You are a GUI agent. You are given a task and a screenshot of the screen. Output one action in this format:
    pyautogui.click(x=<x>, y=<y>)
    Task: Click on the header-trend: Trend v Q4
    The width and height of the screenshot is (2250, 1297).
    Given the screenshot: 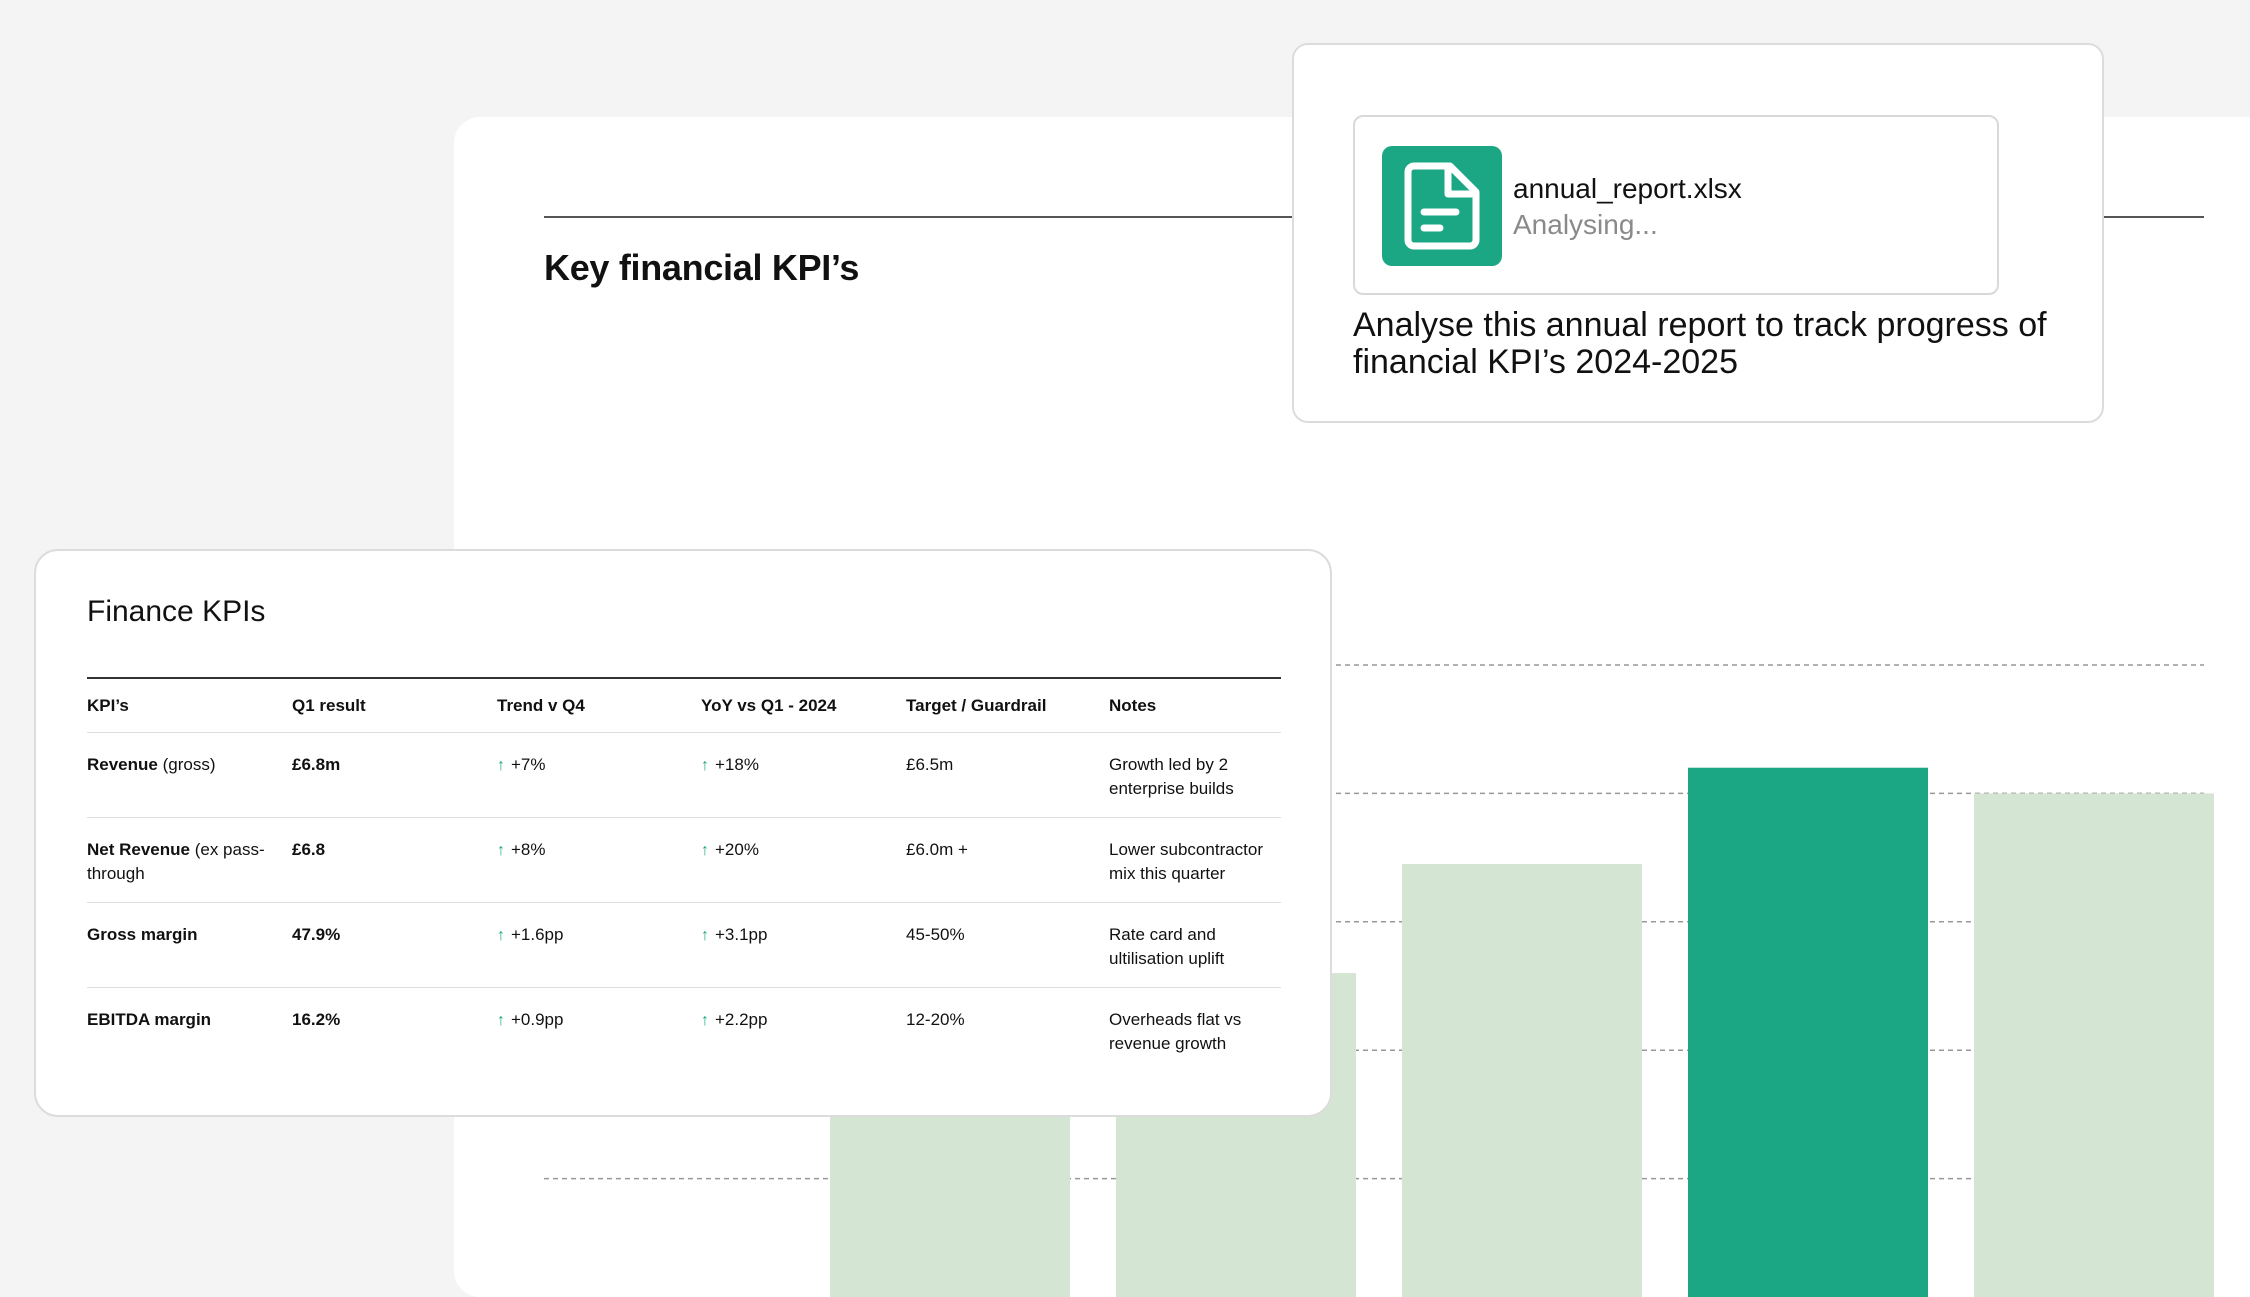 What is the action you would take?
    pyautogui.click(x=599, y=705)
    